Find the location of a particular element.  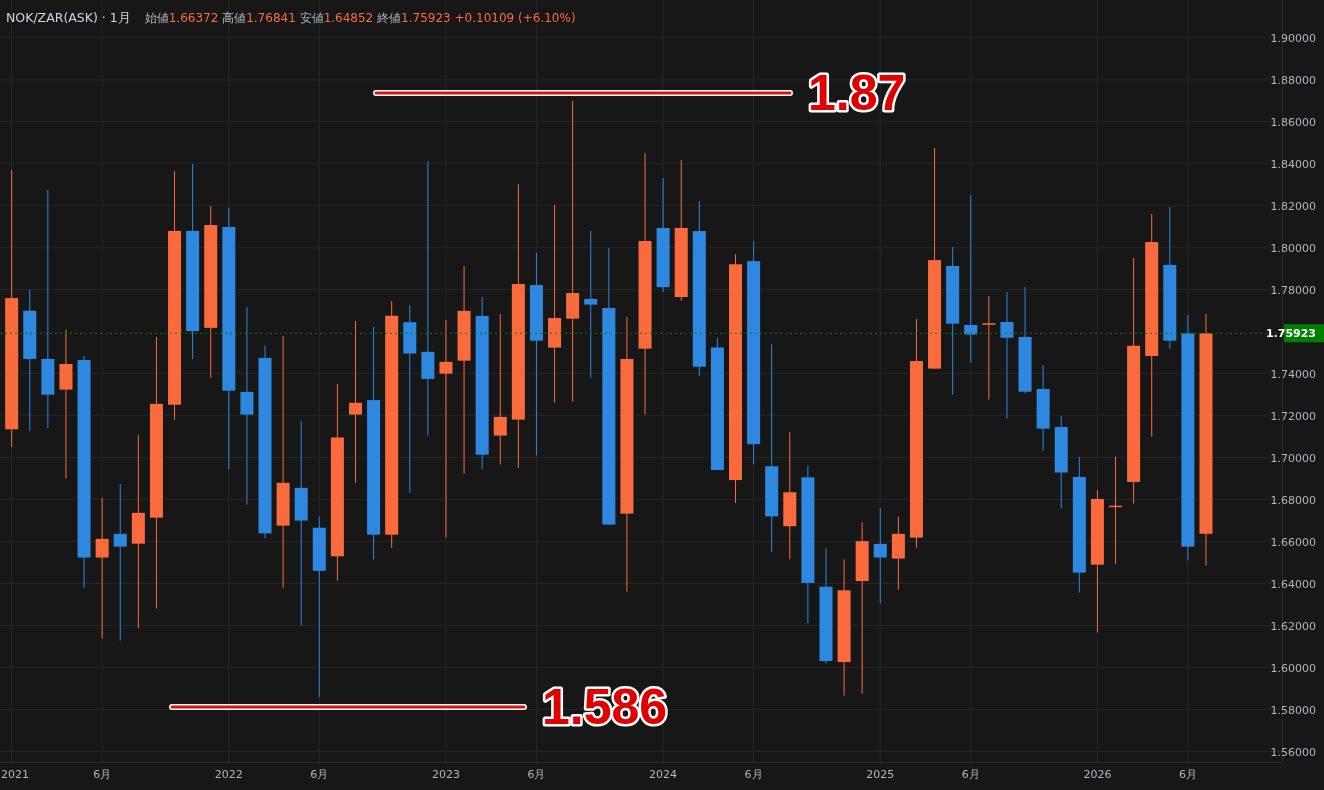

text: NOK/ZAR(ASK) · 1月 is located at coordinates (68, 17).